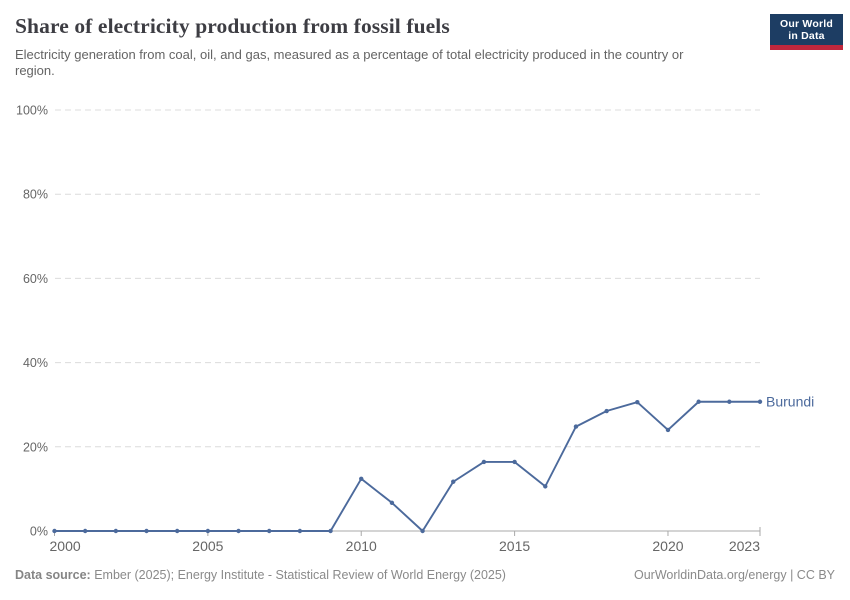 The width and height of the screenshot is (850, 600). What do you see at coordinates (514, 546) in the screenshot?
I see `x-axis-tick-label: 2015` at bounding box center [514, 546].